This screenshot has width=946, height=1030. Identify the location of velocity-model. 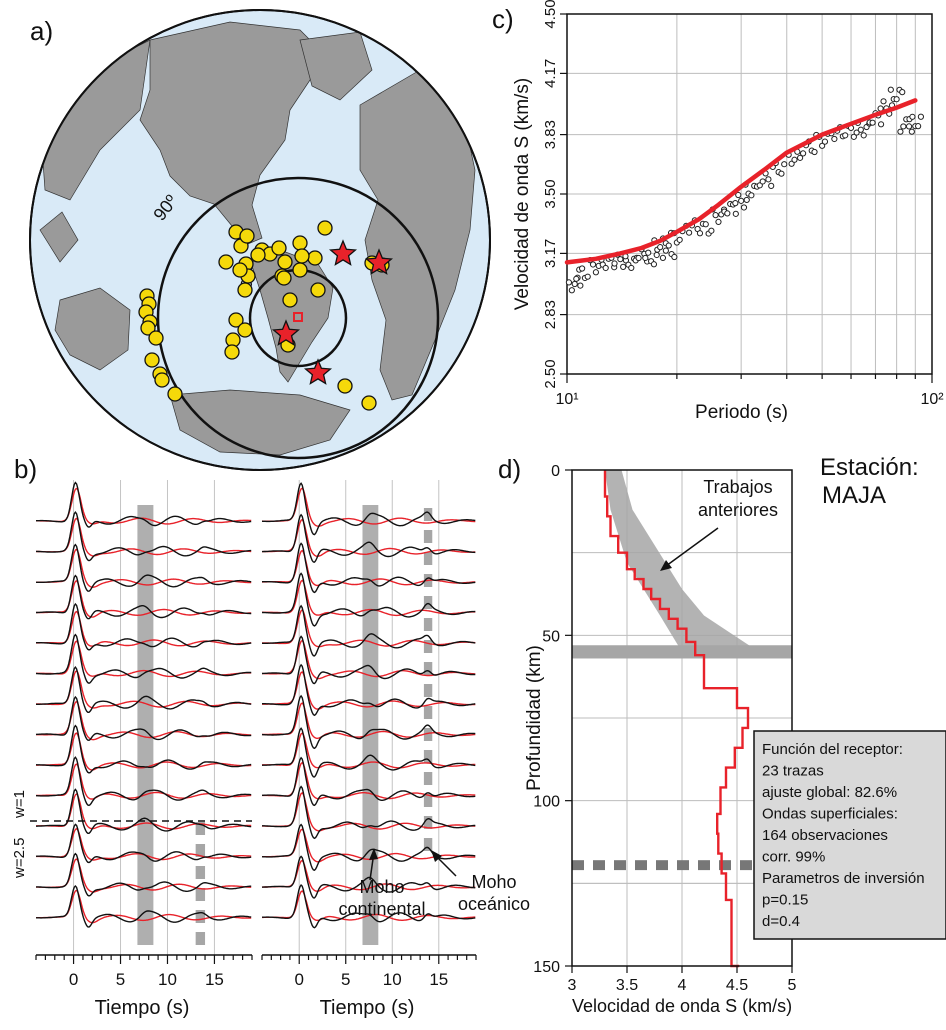
(676, 719).